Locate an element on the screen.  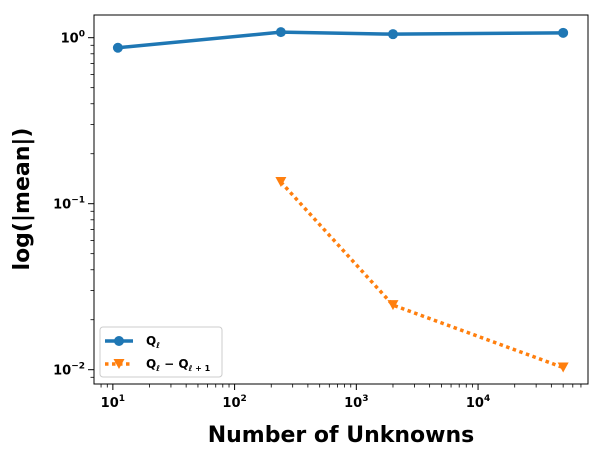
x-tick-label: 10² is located at coordinates (234, 402).